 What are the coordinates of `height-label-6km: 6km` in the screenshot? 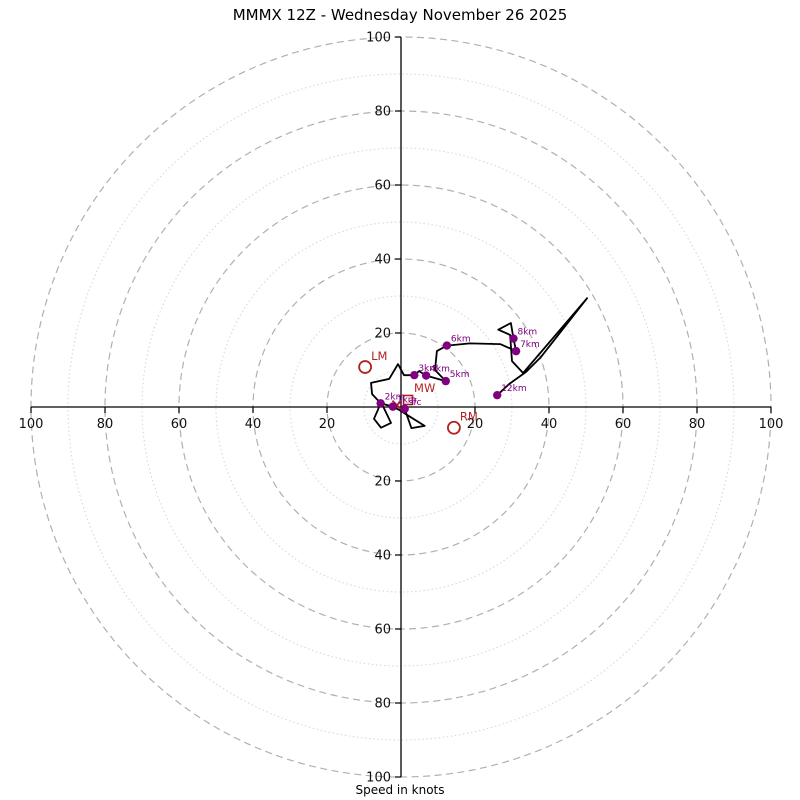 It's located at (461, 340).